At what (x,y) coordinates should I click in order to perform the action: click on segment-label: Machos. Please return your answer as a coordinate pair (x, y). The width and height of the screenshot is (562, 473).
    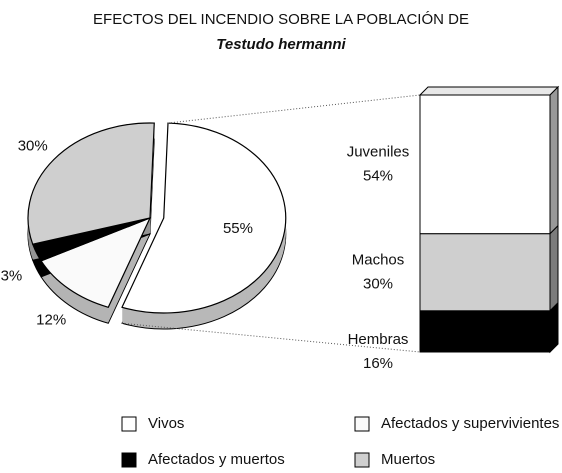
    Looking at the image, I should click on (378, 259).